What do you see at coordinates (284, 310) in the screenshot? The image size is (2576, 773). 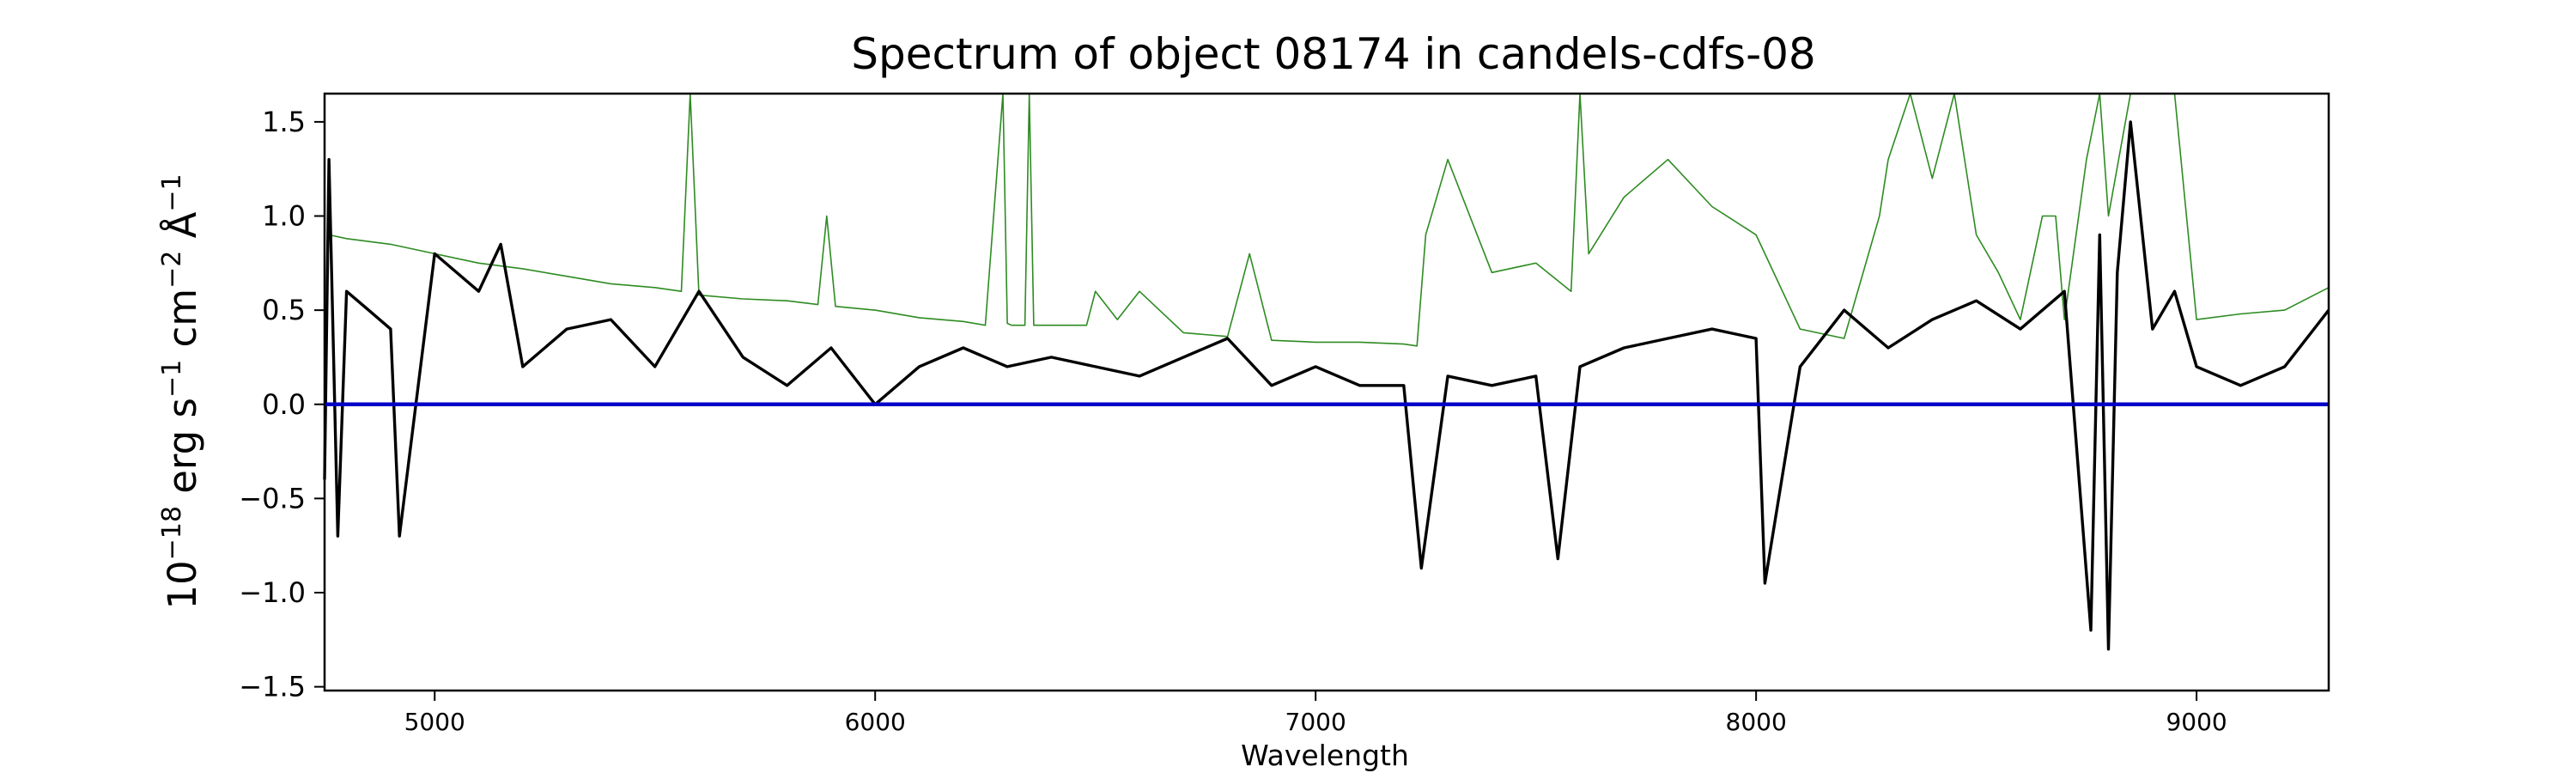 I see `y-tick-label: 0.5` at bounding box center [284, 310].